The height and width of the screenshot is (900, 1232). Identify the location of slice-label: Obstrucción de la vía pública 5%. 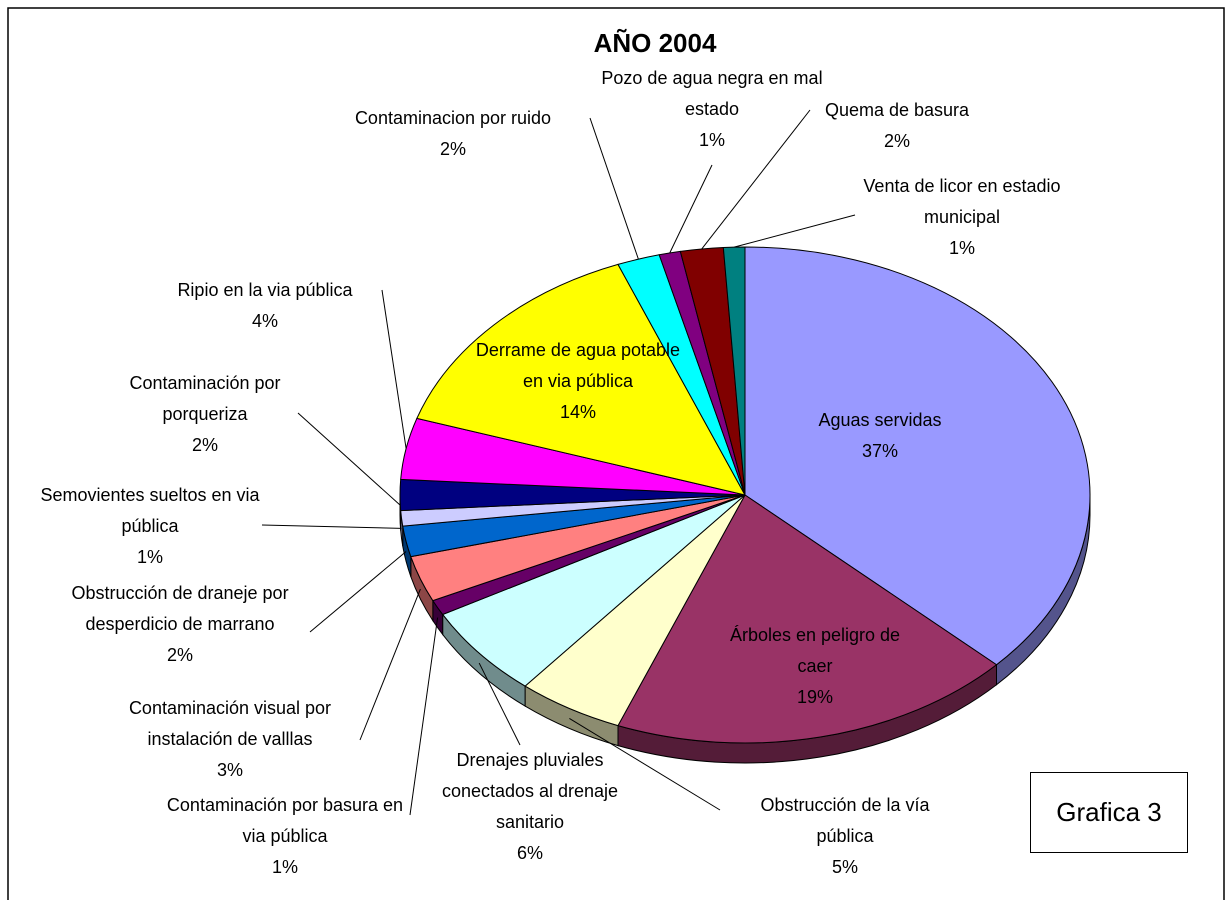
(845, 836).